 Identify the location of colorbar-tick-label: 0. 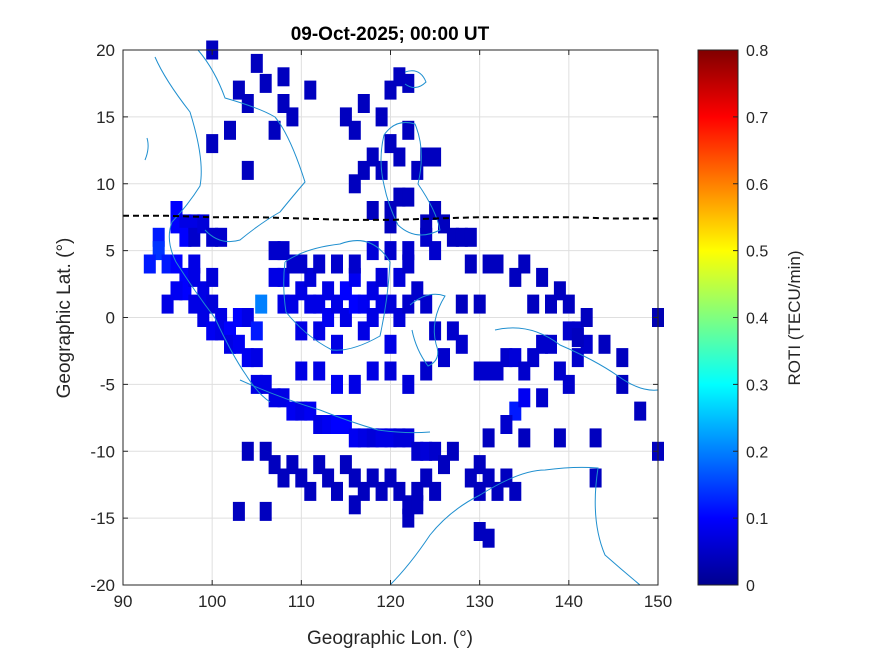
(750, 586).